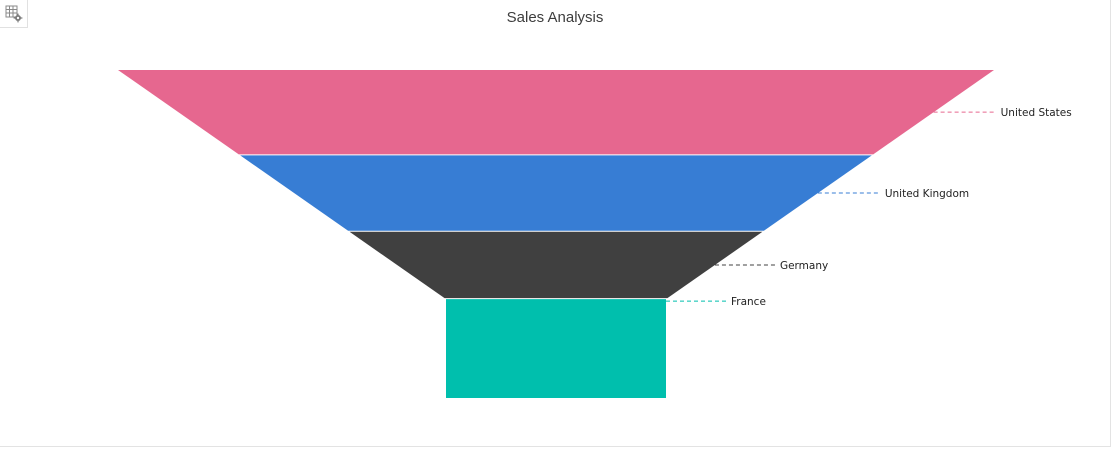  I want to click on table-settings-icon, so click(14, 14).